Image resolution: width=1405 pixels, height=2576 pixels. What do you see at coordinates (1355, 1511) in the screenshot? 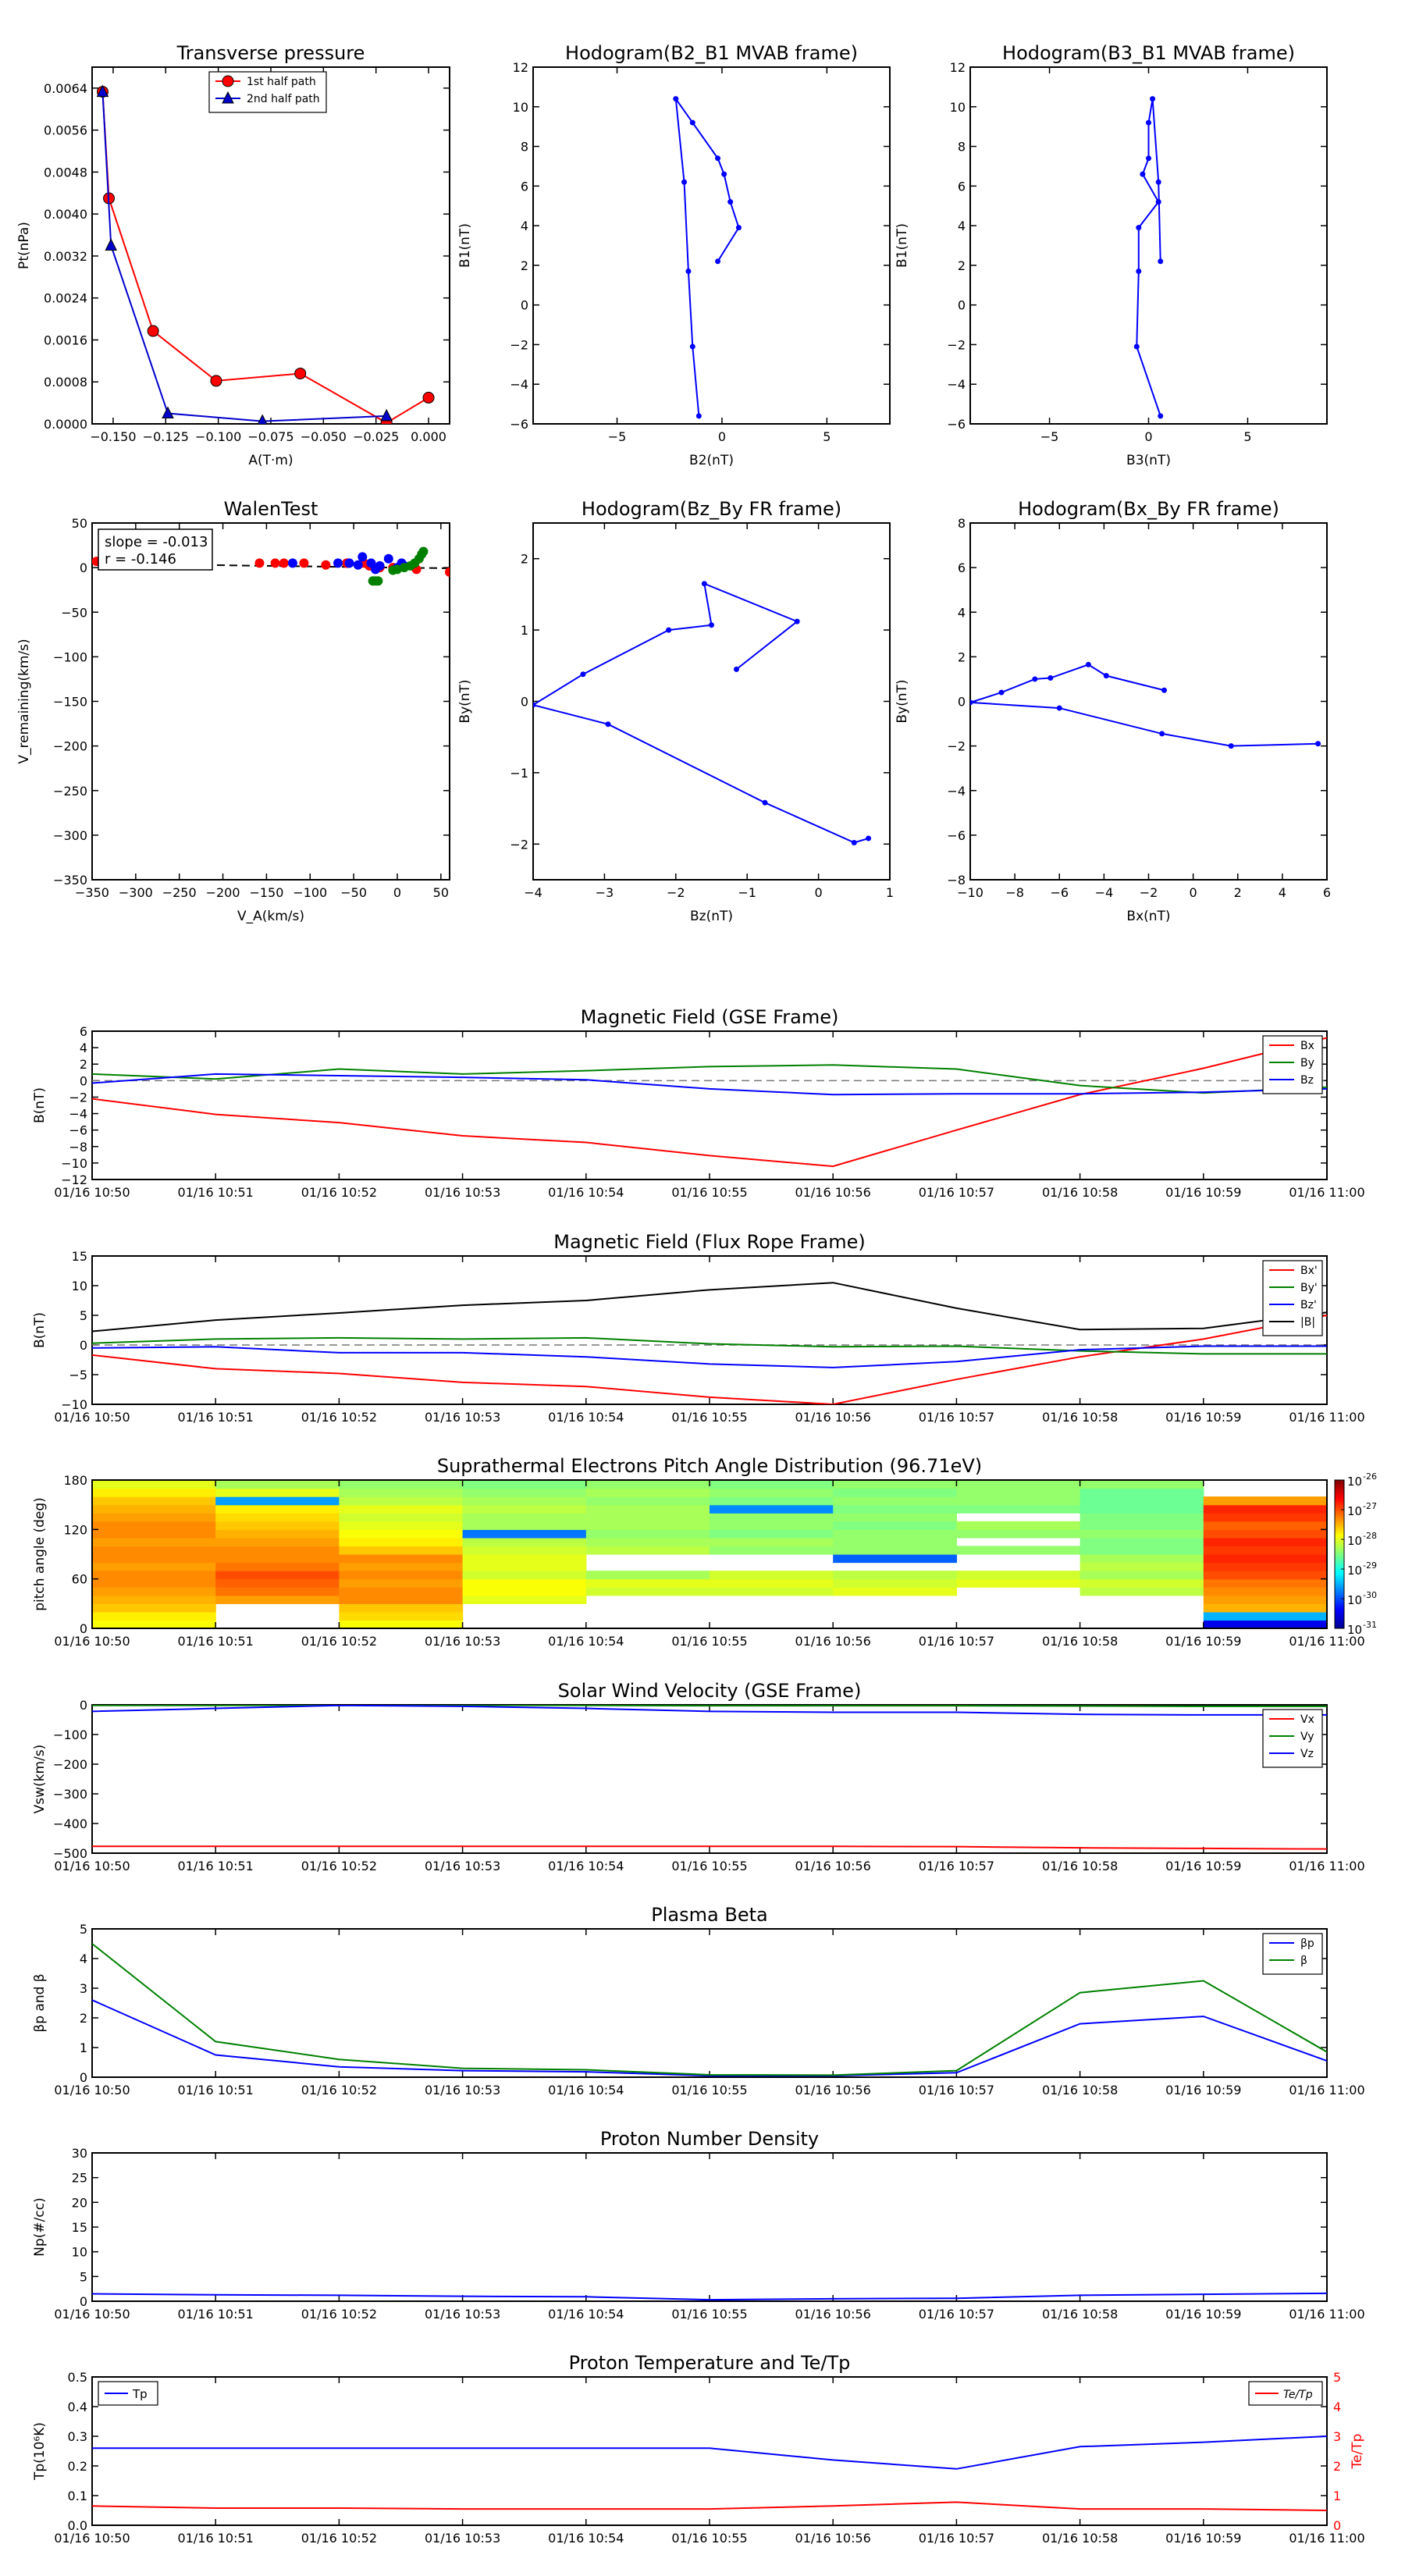
I see `colorbar-label: 10` at bounding box center [1355, 1511].